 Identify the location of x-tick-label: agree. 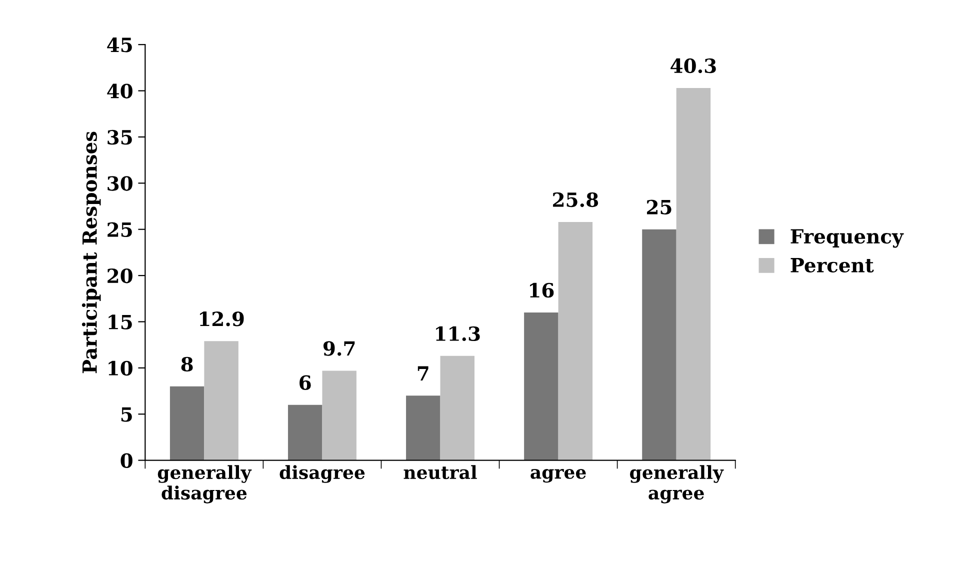
(558, 476).